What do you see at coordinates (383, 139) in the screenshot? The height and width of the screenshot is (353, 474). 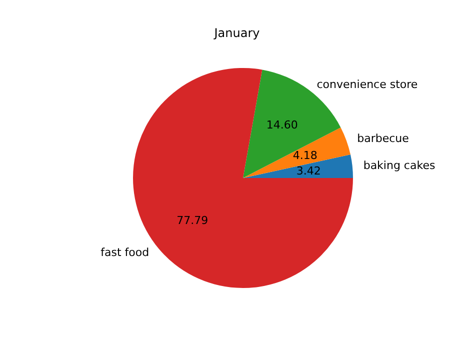 I see `slice-label: barbecue` at bounding box center [383, 139].